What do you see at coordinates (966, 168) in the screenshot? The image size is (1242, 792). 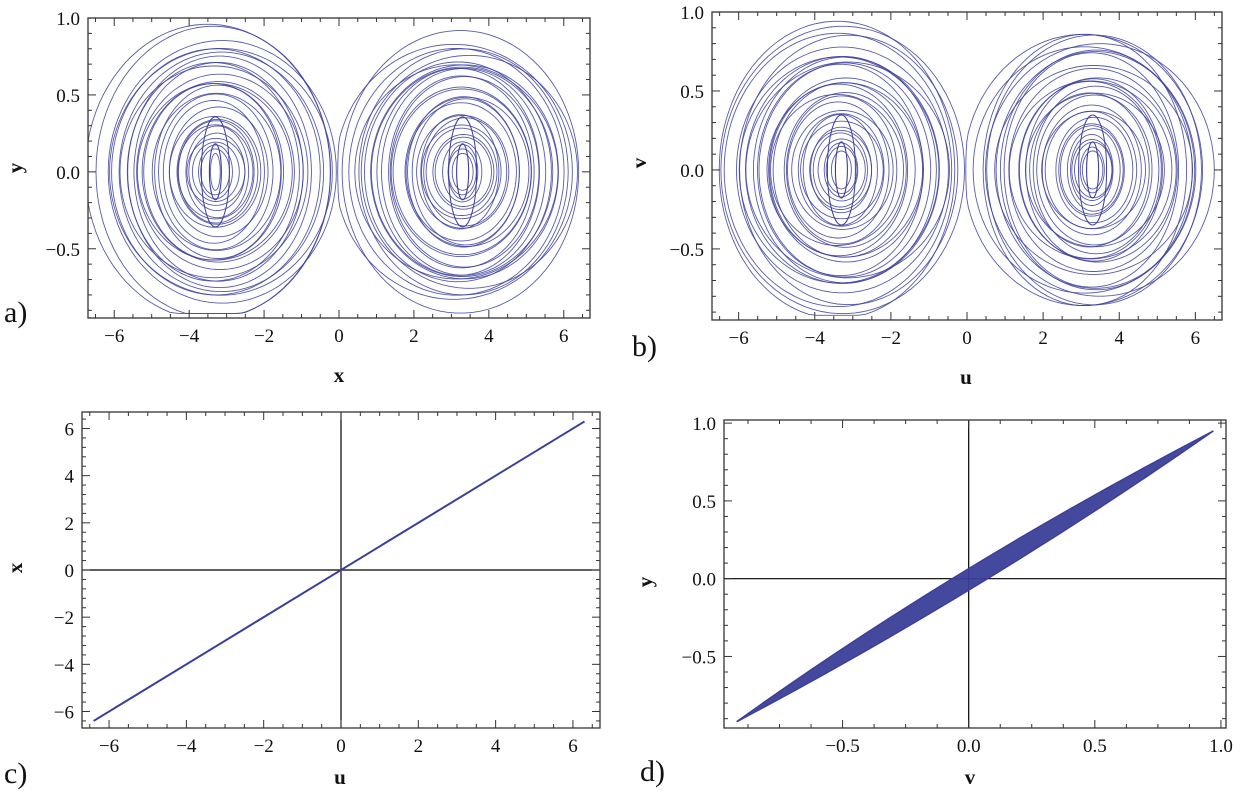 I see `plot-area-b` at bounding box center [966, 168].